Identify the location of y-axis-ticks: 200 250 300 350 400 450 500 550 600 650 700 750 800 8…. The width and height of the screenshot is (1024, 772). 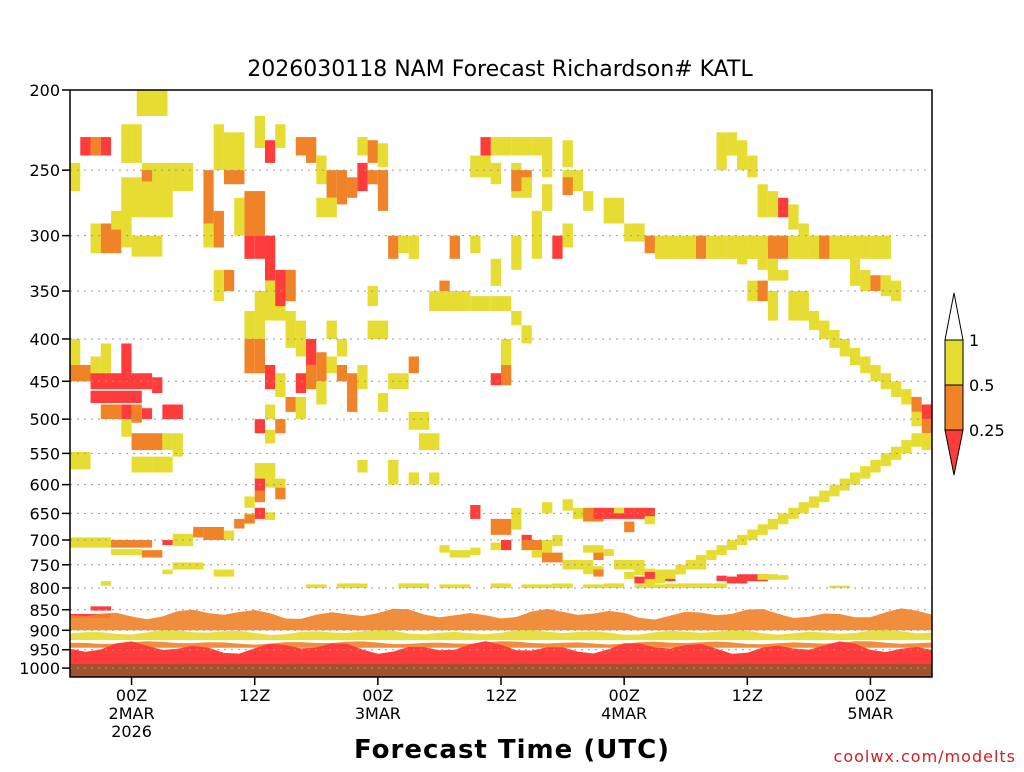
(44, 379).